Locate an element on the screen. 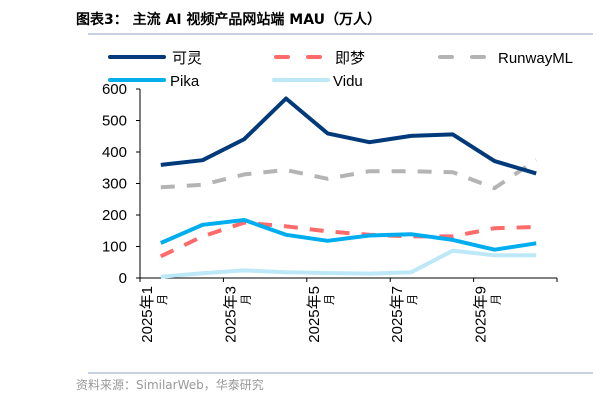 The height and width of the screenshot is (403, 616). series-line-即梦 is located at coordinates (348, 239).